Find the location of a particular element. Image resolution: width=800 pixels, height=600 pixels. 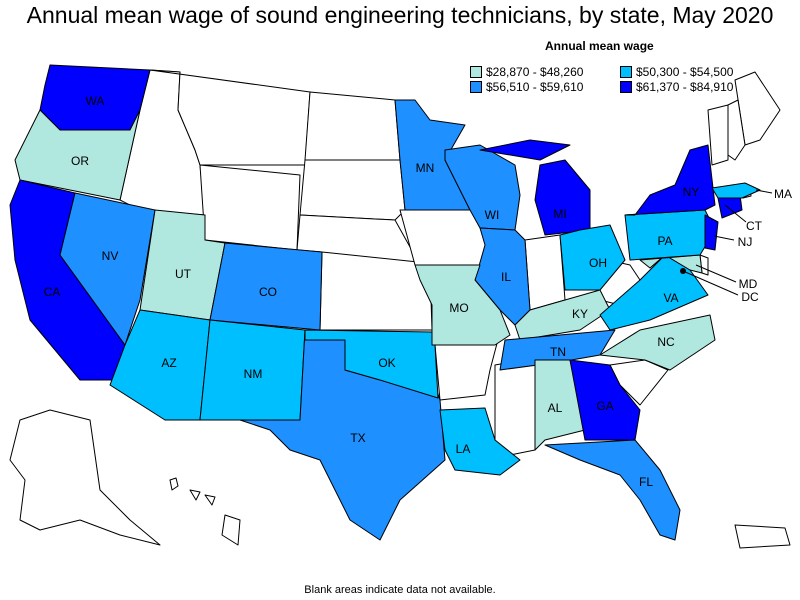

label-mo: MO is located at coordinates (458, 308).